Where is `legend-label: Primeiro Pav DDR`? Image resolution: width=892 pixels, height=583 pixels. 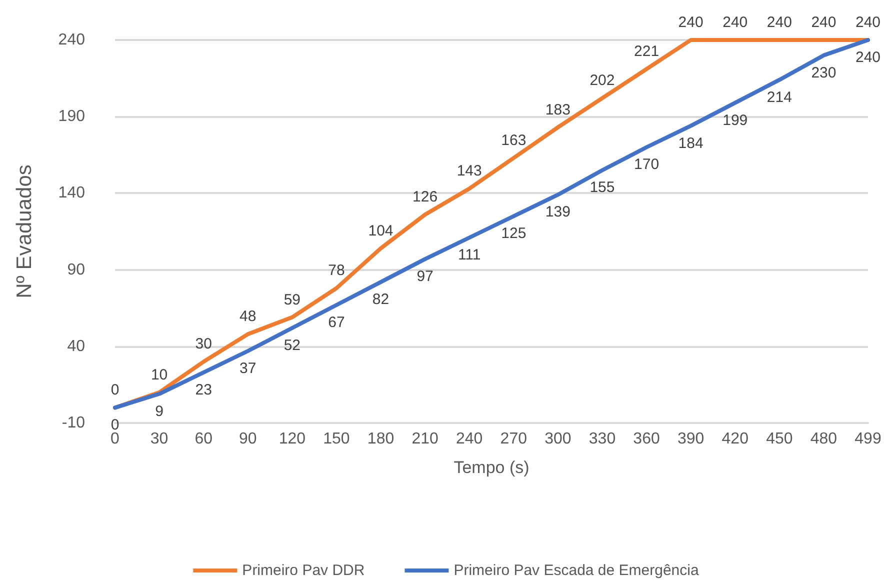
legend-label: Primeiro Pav DDR is located at coordinates (303, 570).